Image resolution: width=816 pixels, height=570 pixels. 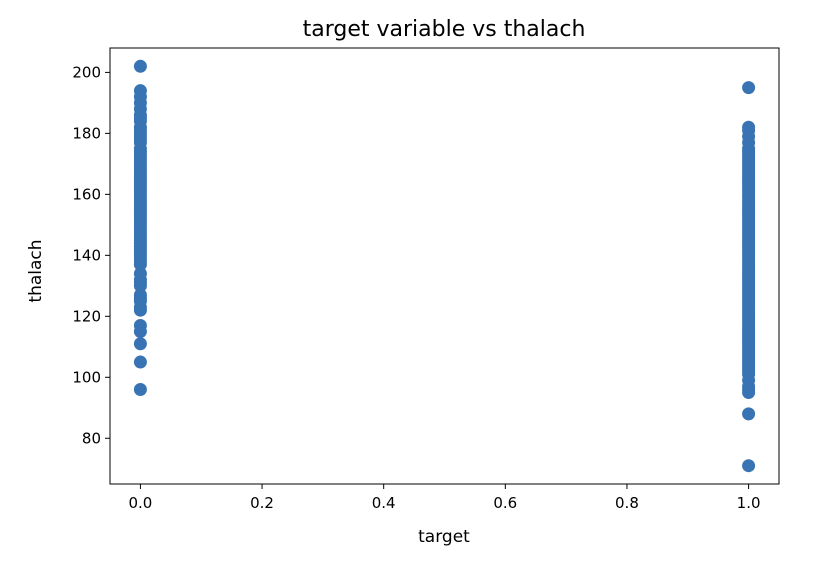 What do you see at coordinates (86, 377) in the screenshot?
I see `y-tick-label: 100` at bounding box center [86, 377].